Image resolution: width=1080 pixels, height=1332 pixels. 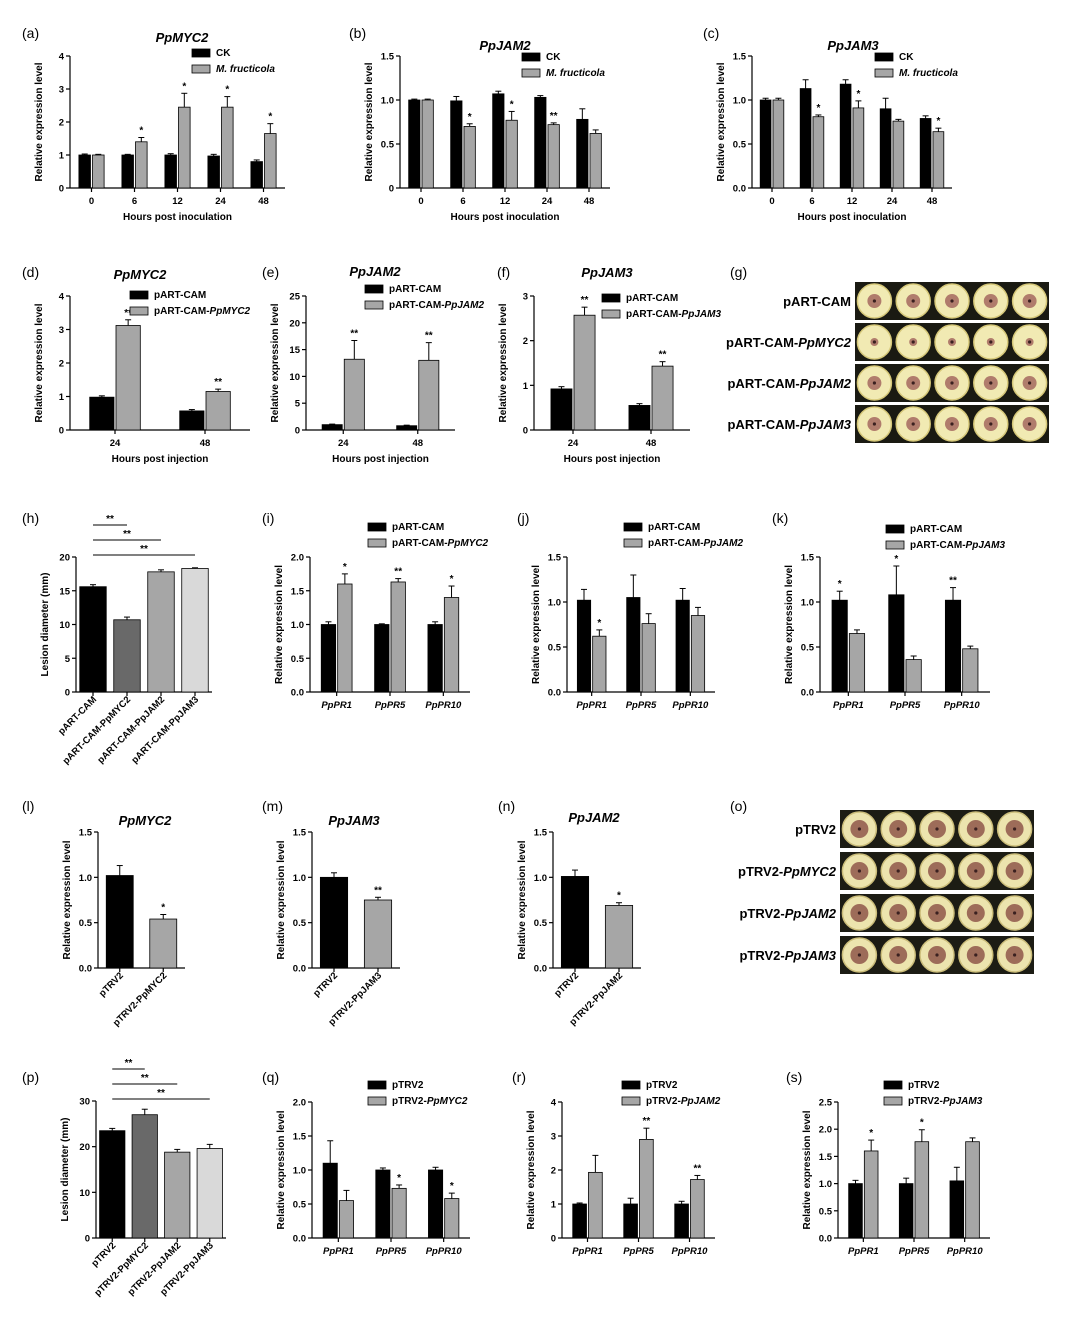 I want to click on panel-label-p: (p), so click(x=30, y=1077).